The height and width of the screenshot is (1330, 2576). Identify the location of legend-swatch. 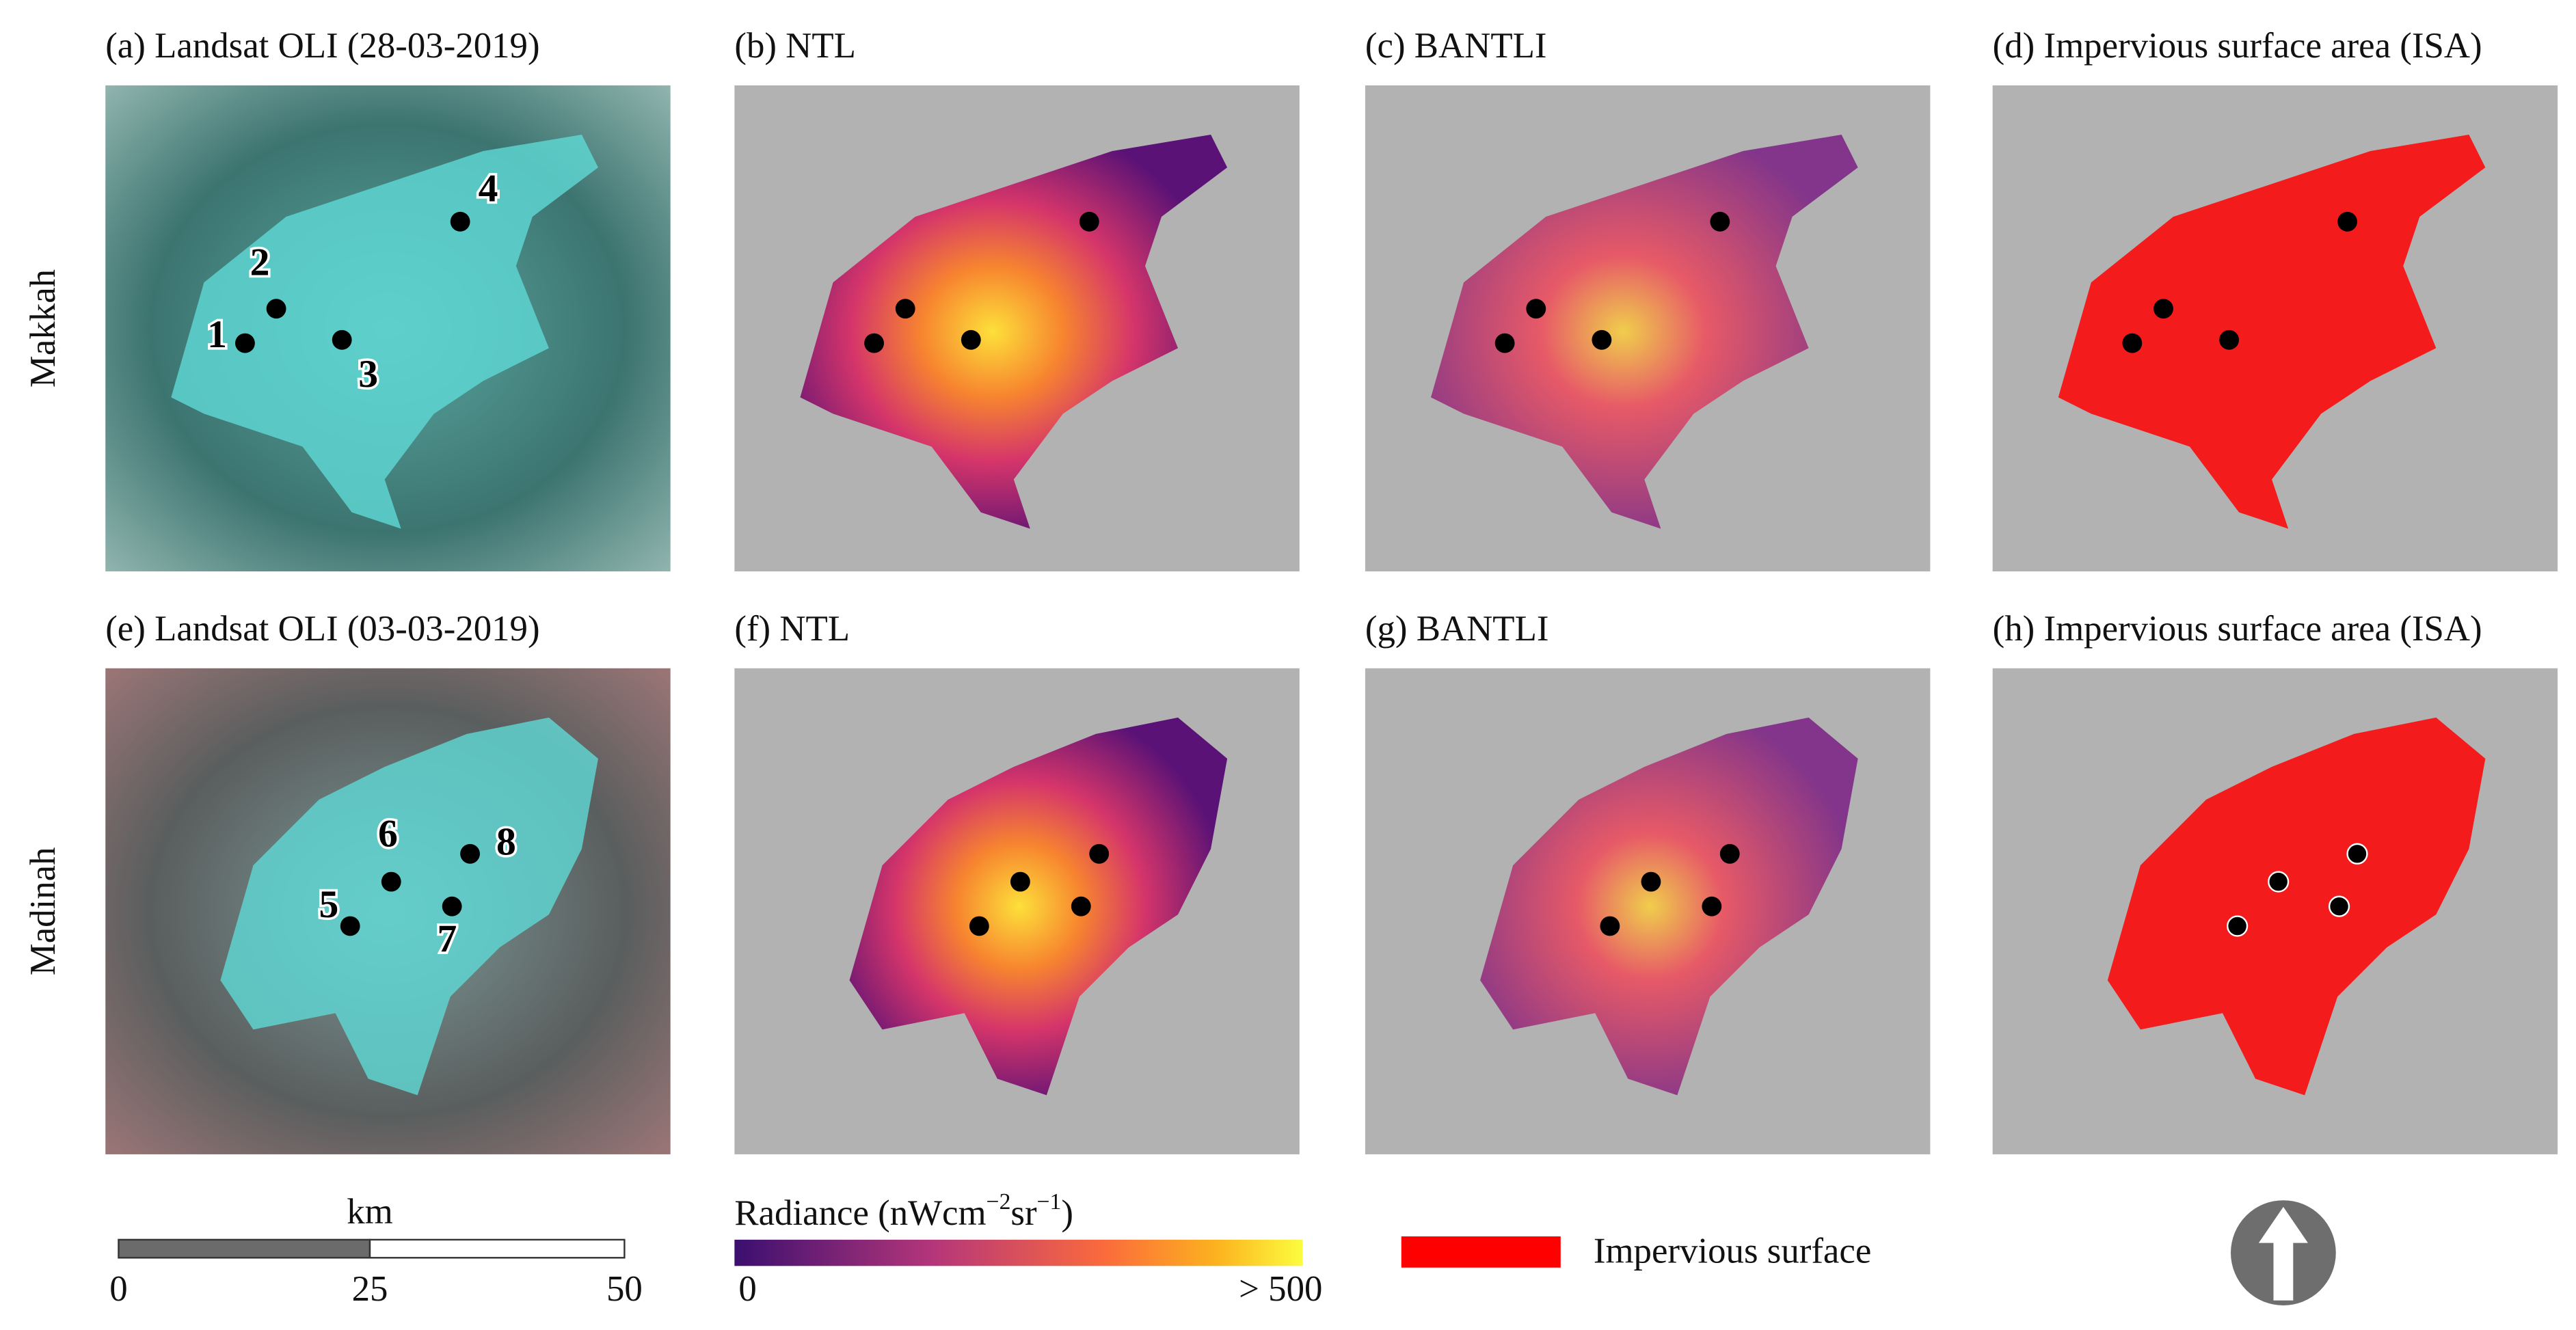
(1481, 1252).